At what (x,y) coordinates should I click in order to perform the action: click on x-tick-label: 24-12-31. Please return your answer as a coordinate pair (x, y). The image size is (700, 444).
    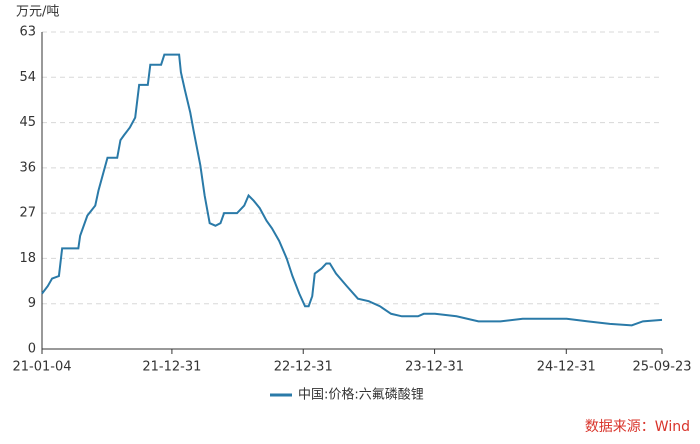
    Looking at the image, I should click on (566, 367).